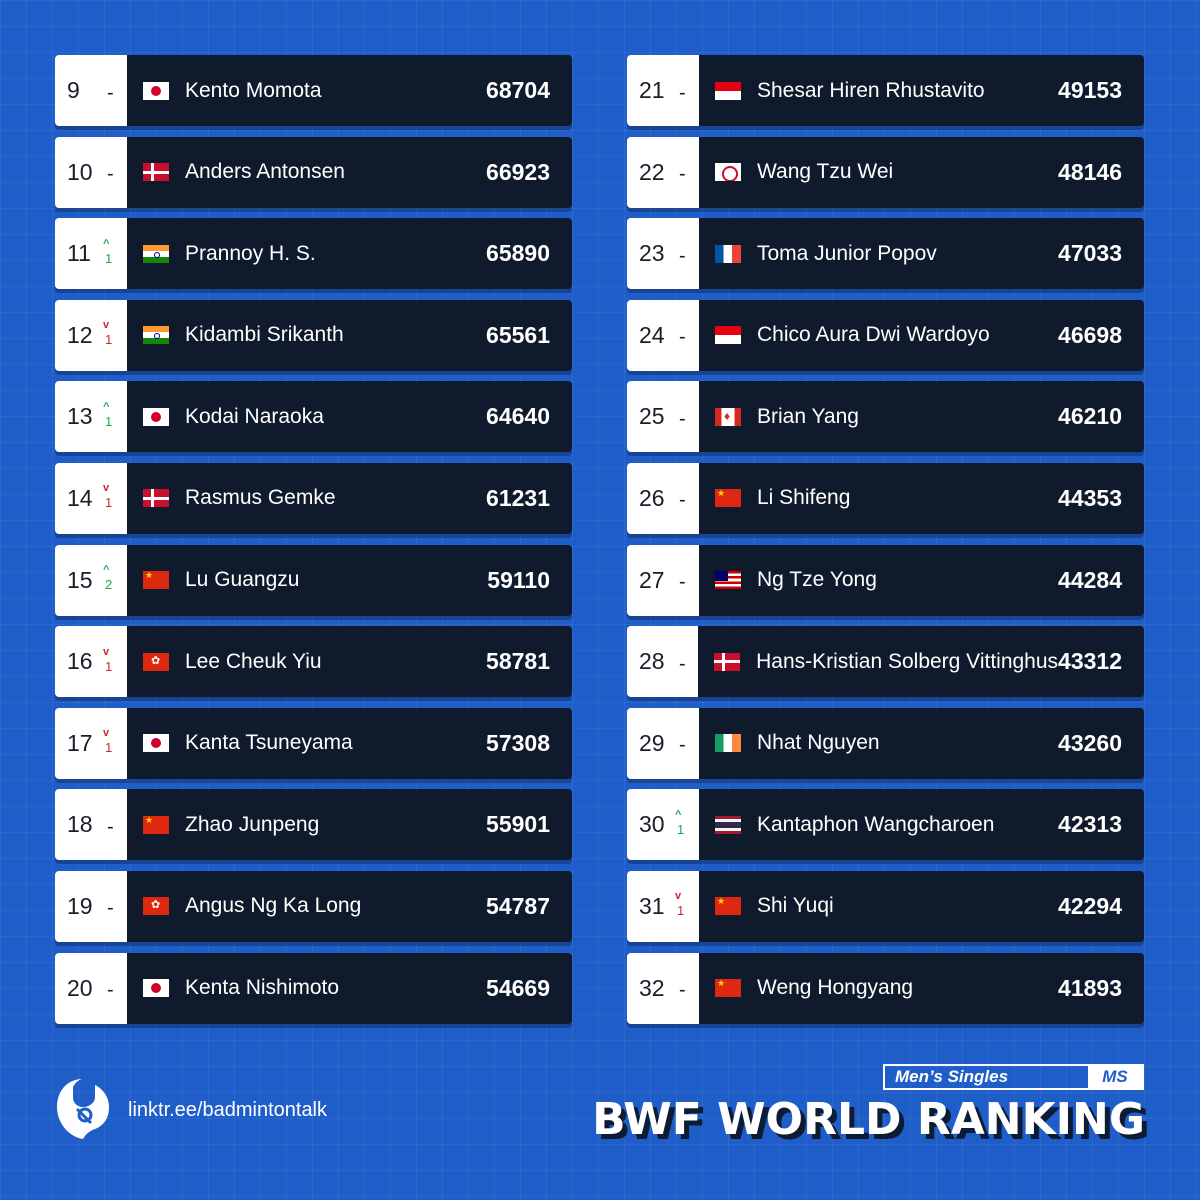 The height and width of the screenshot is (1200, 1200). Describe the element at coordinates (349, 417) in the screenshot. I see `player-info: Kodai Naraoka 64640` at that location.